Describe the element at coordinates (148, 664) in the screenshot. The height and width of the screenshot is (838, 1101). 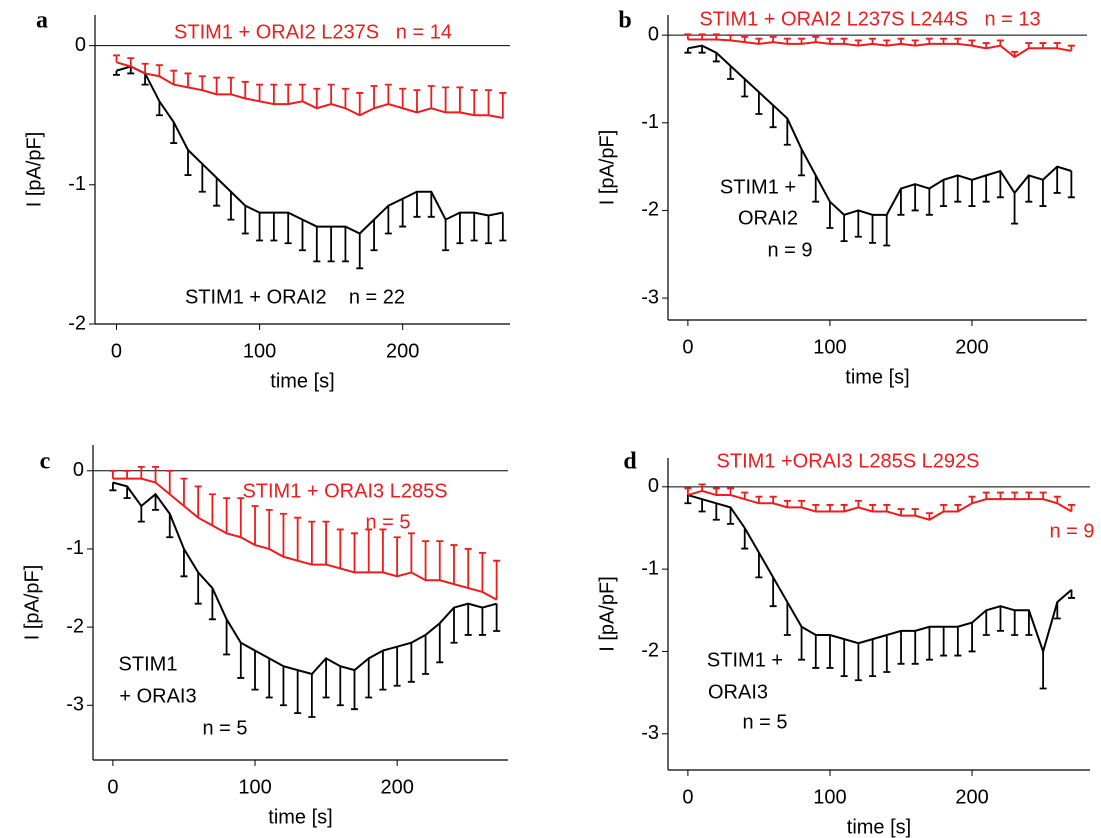
I see `series-label: STIM1` at that location.